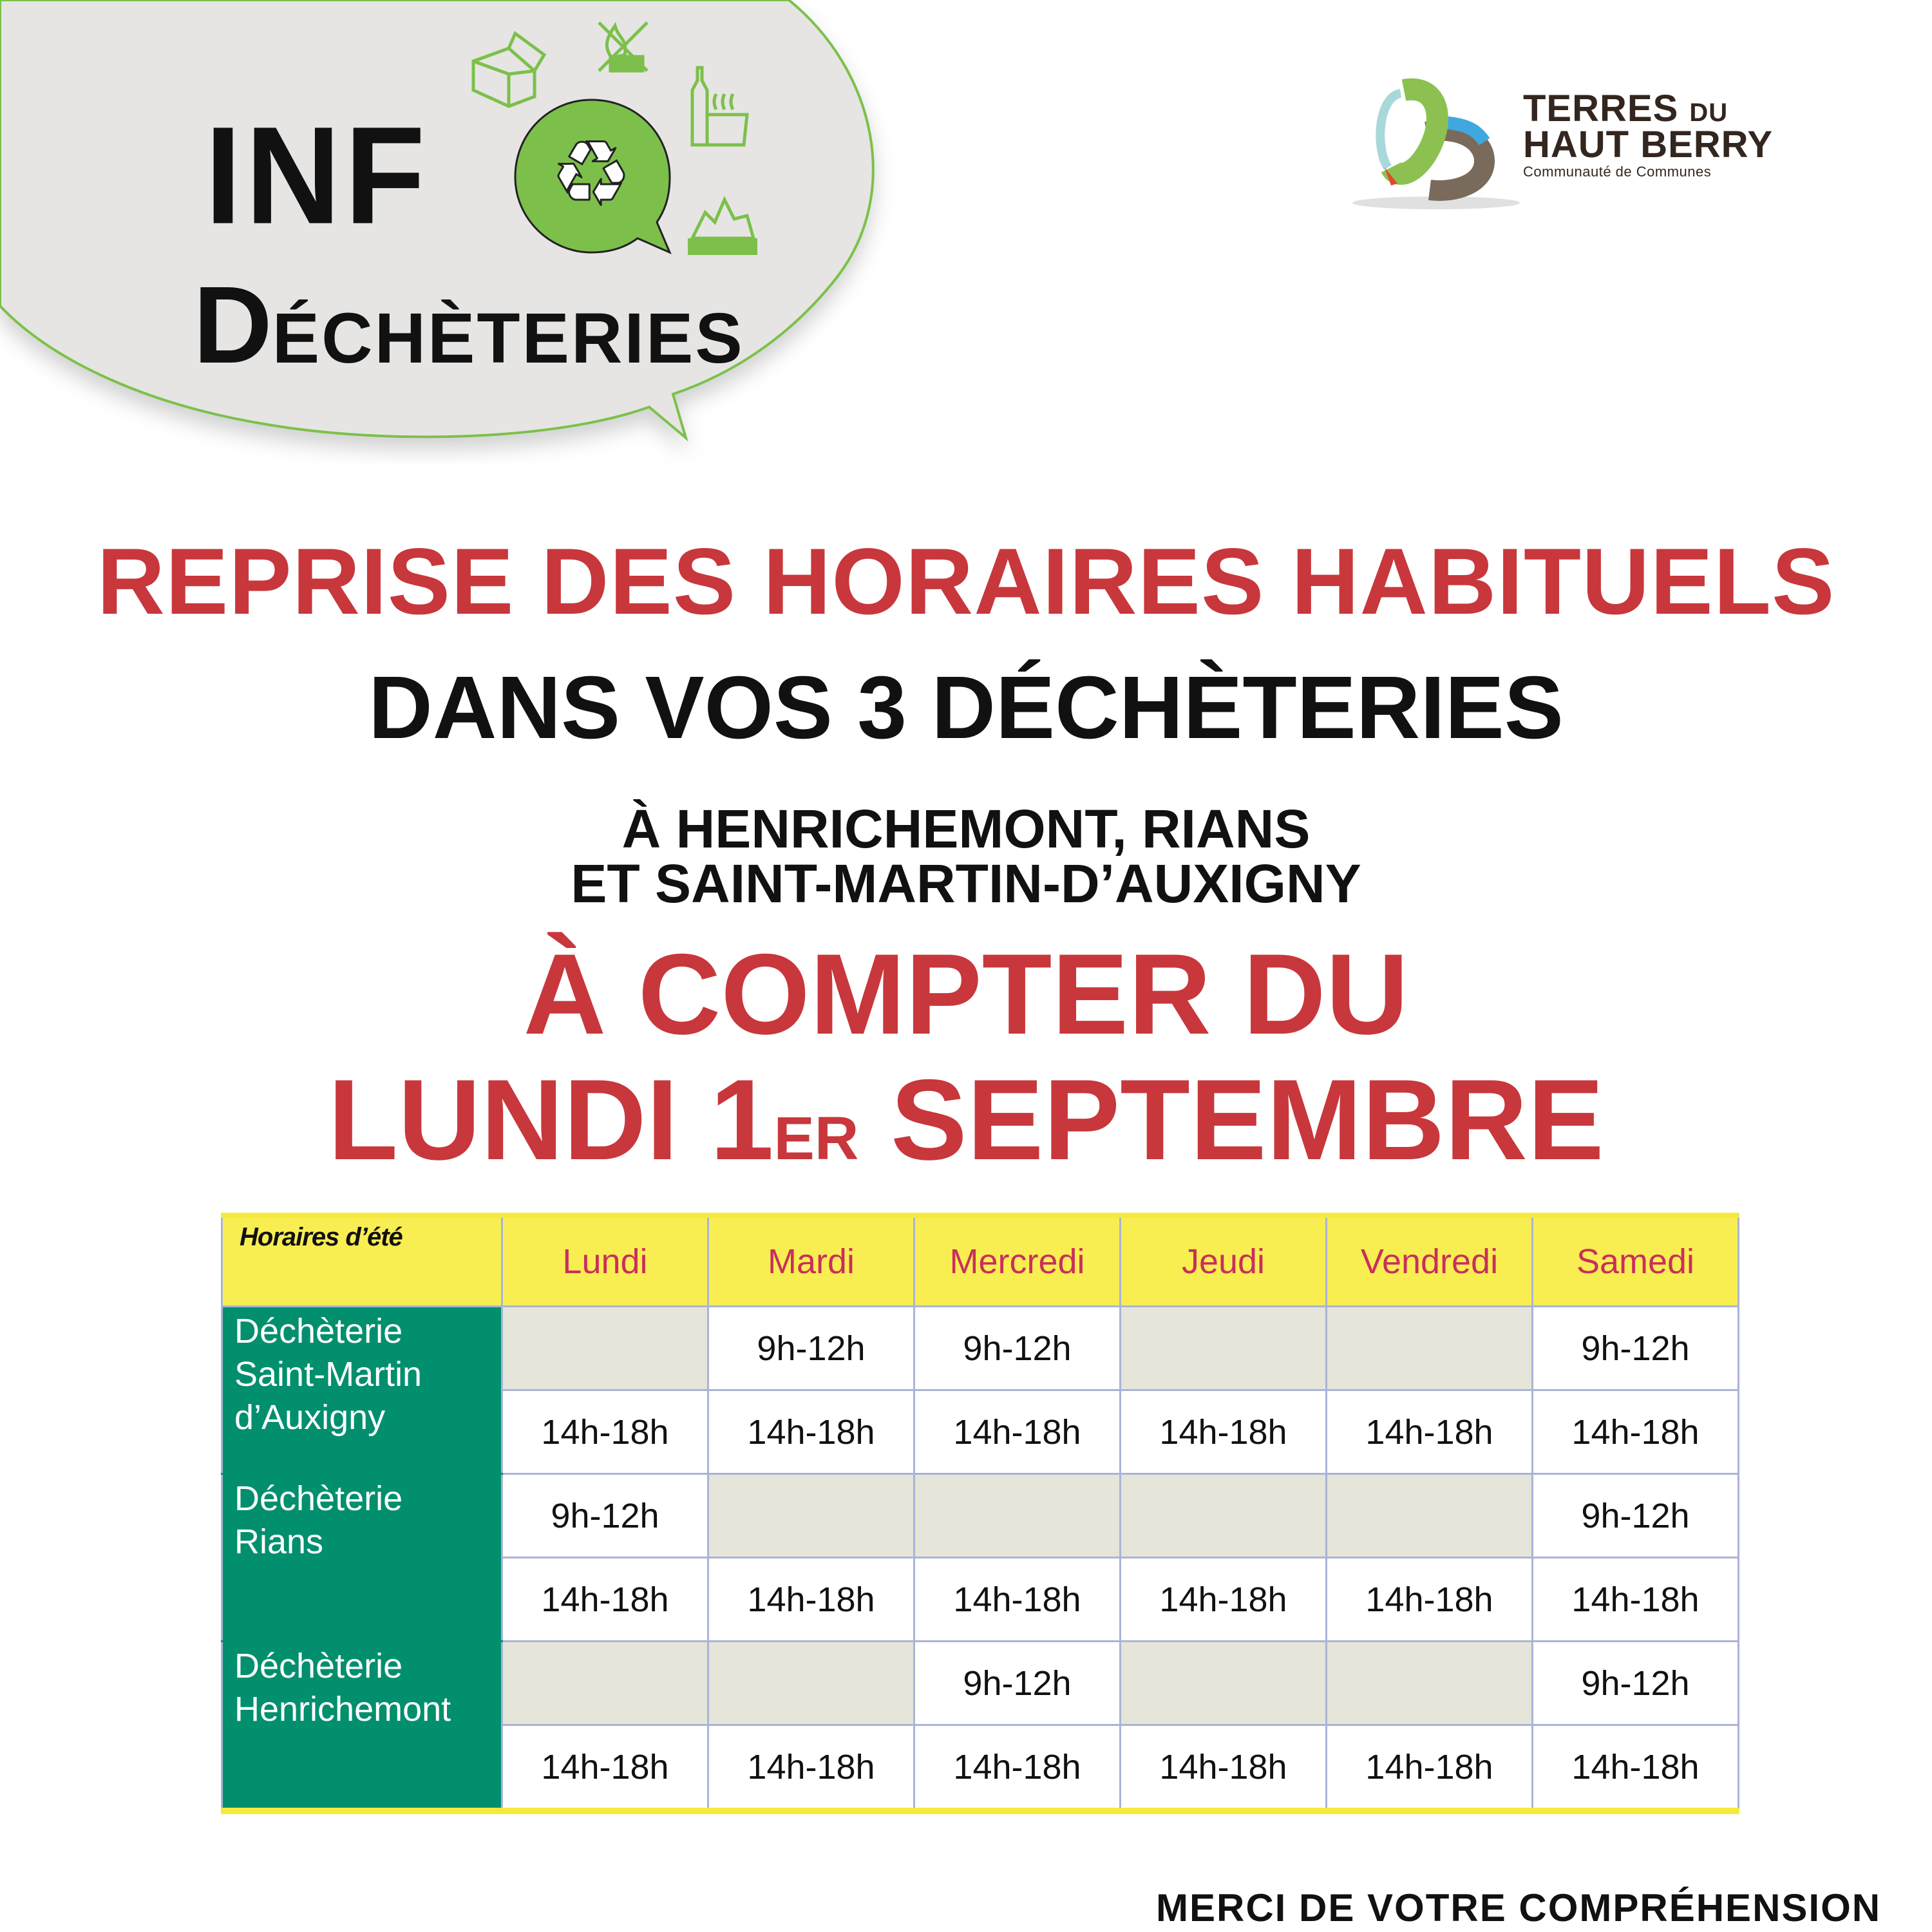 Image resolution: width=1932 pixels, height=1932 pixels. I want to click on day-header: Samedi, so click(1635, 1260).